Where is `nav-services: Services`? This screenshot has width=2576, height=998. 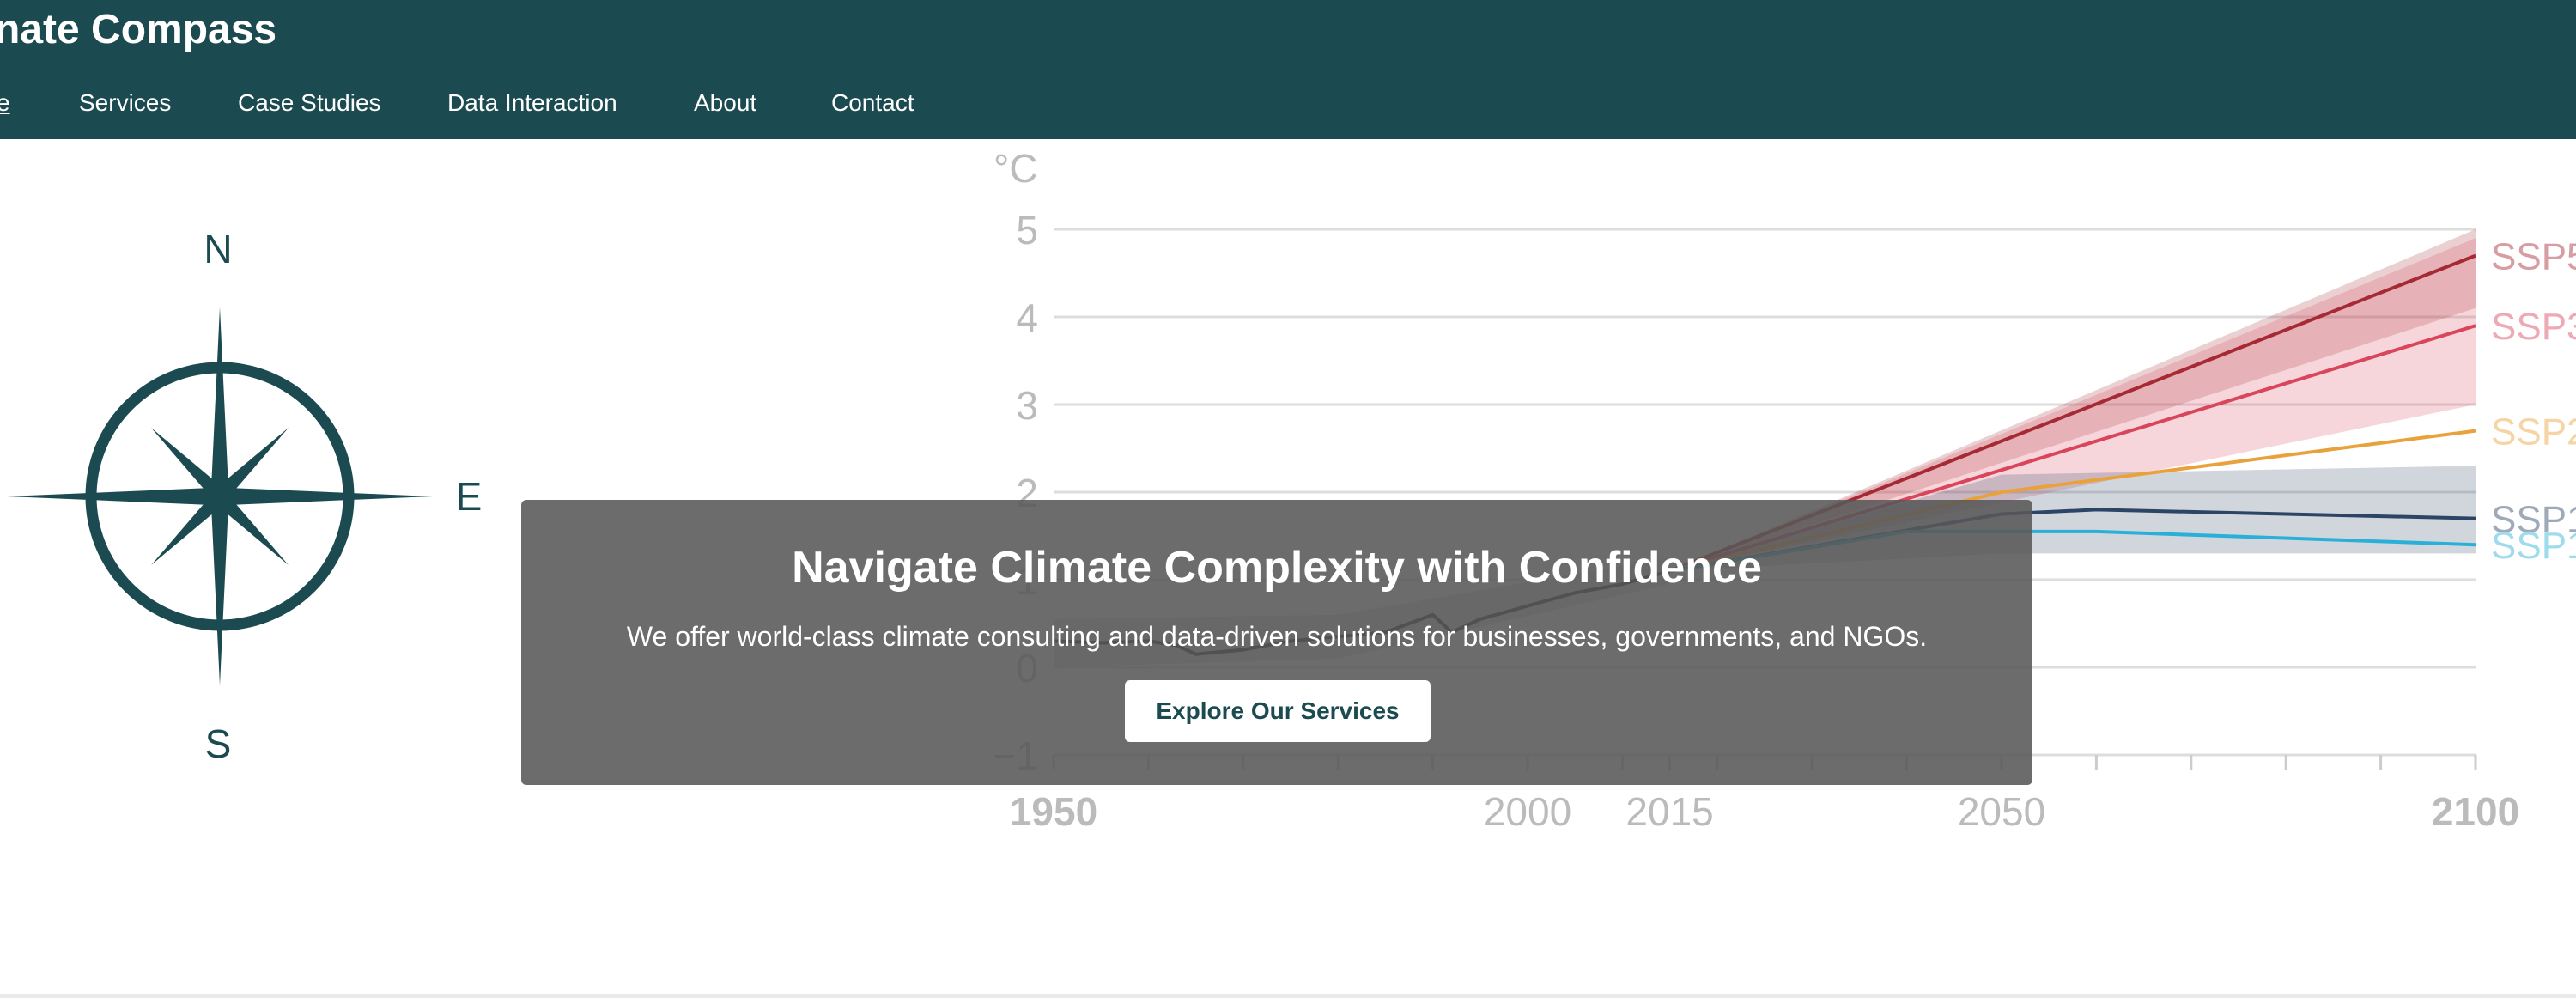
nav-services: Services is located at coordinates (126, 102).